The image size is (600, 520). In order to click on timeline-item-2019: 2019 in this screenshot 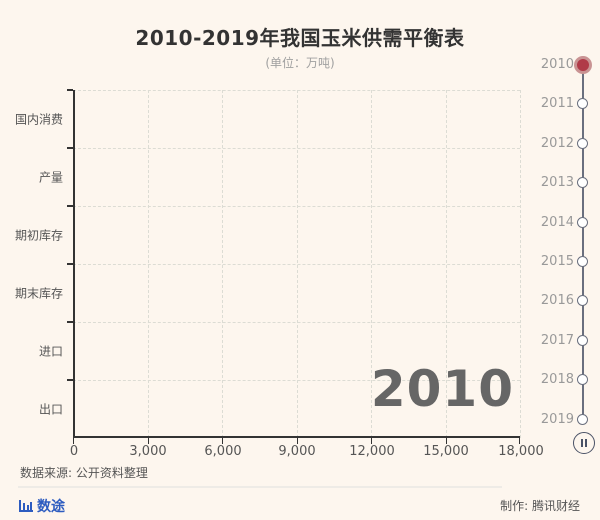, I will do `click(560, 420)`.